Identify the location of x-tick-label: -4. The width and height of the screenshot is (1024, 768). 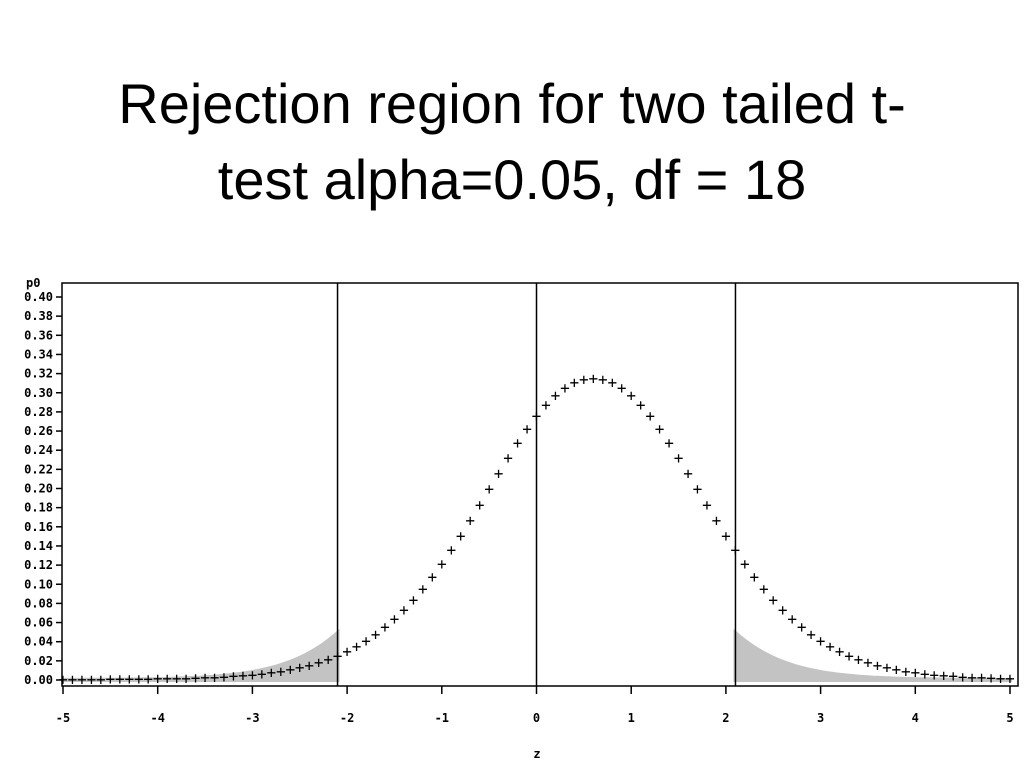
(157, 718).